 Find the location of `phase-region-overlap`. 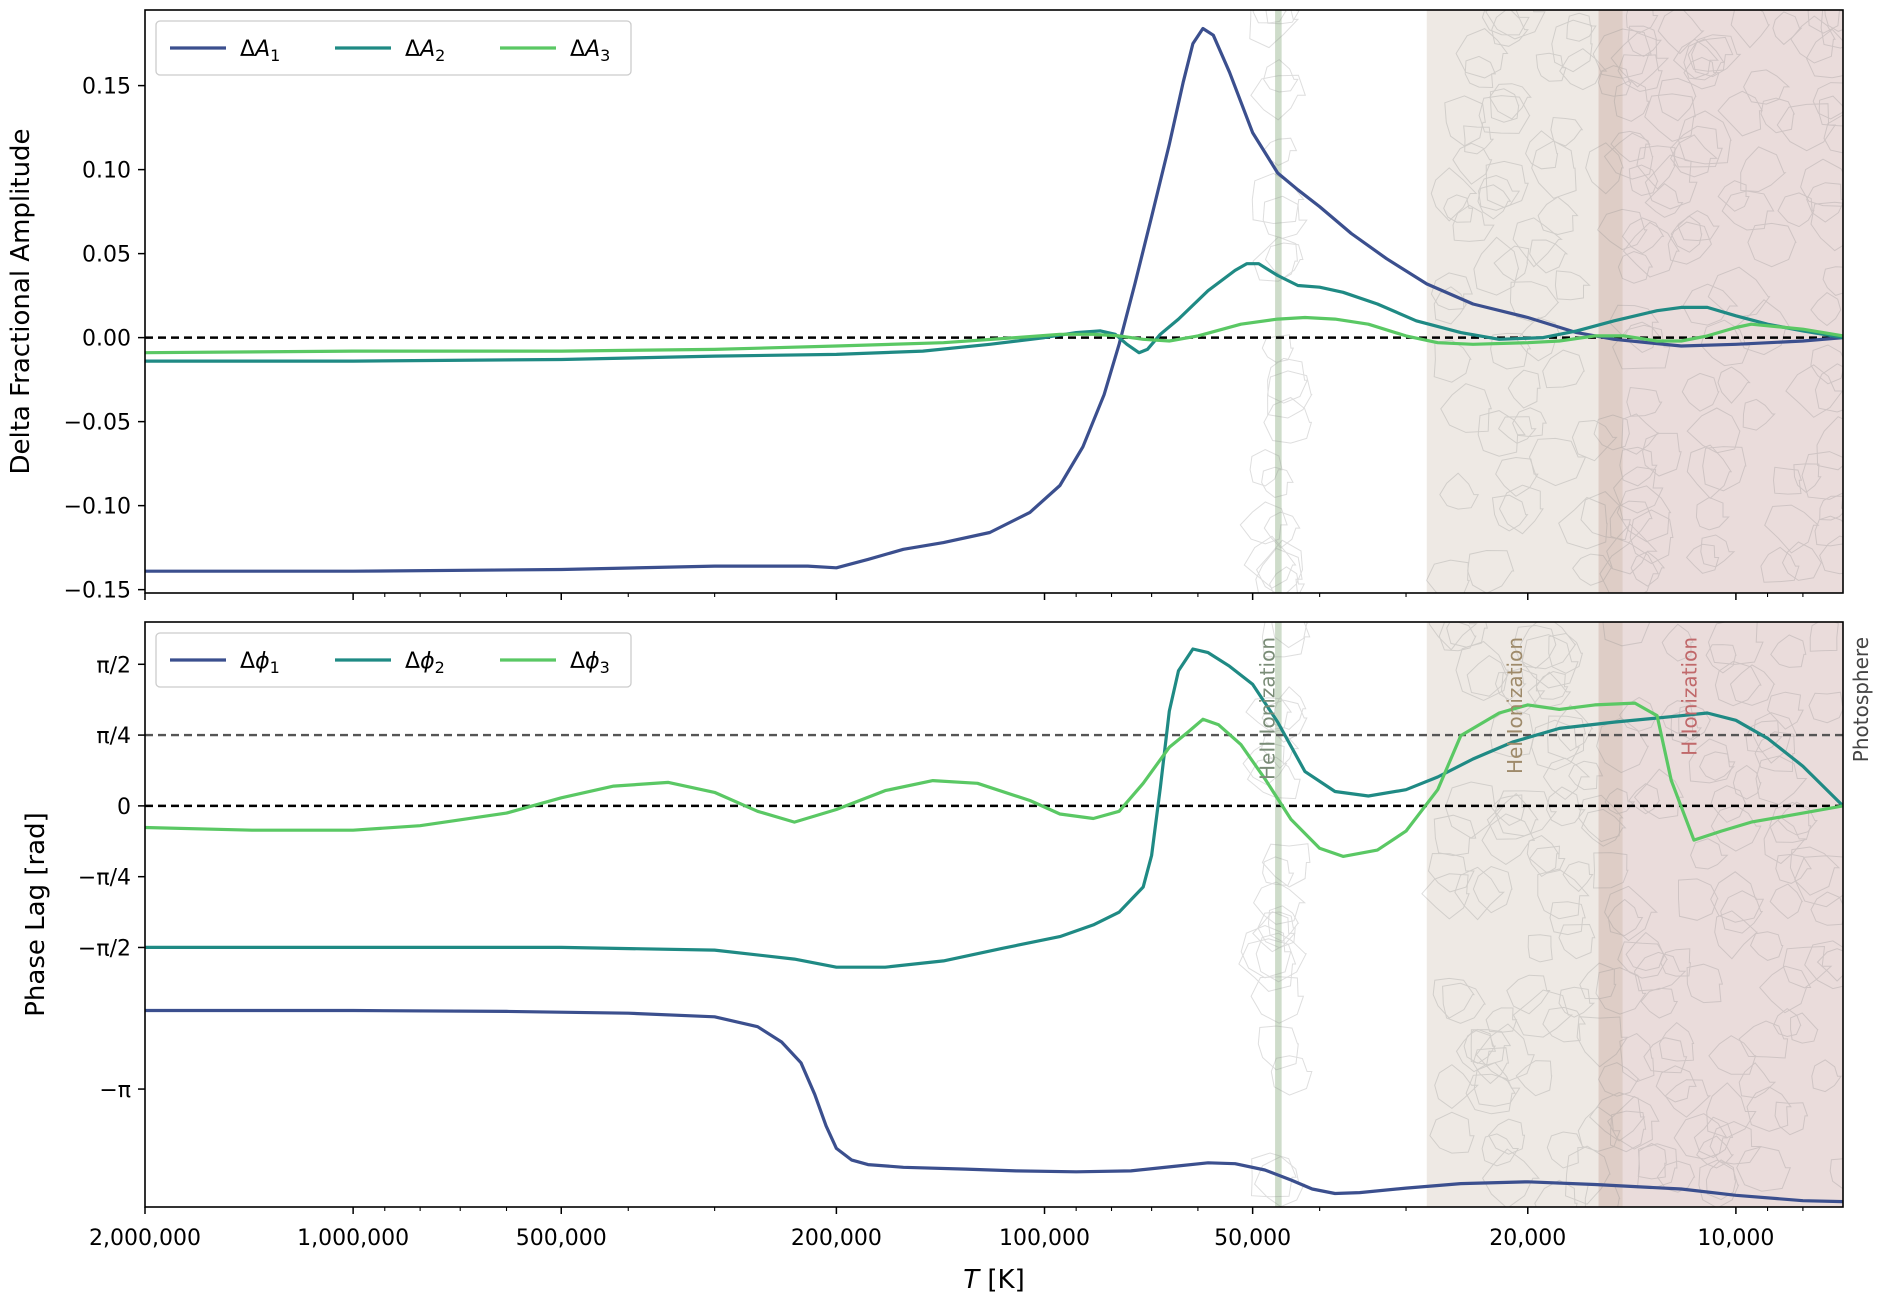

phase-region-overlap is located at coordinates (1610, 914).